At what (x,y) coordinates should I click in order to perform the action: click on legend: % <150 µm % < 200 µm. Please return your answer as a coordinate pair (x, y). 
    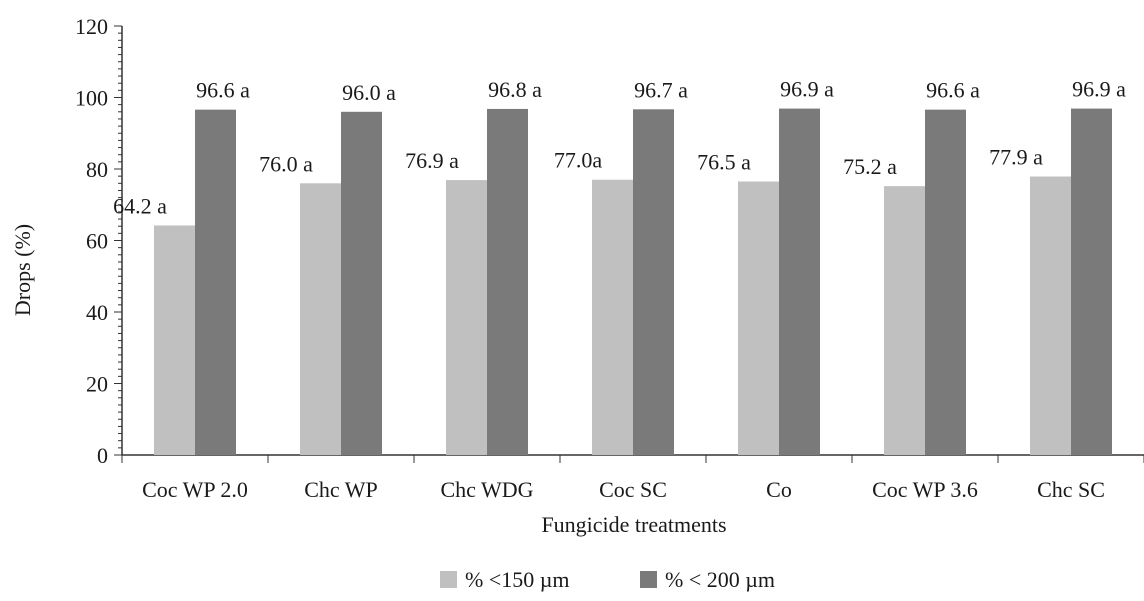
    Looking at the image, I should click on (607, 579).